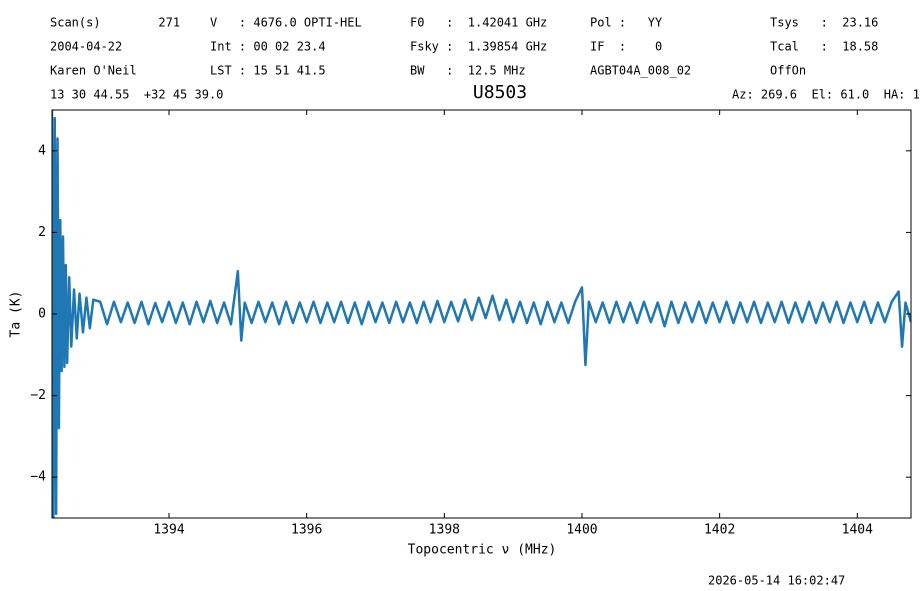 The image size is (921, 591). I want to click on x-tick-label: 1400, so click(581, 530).